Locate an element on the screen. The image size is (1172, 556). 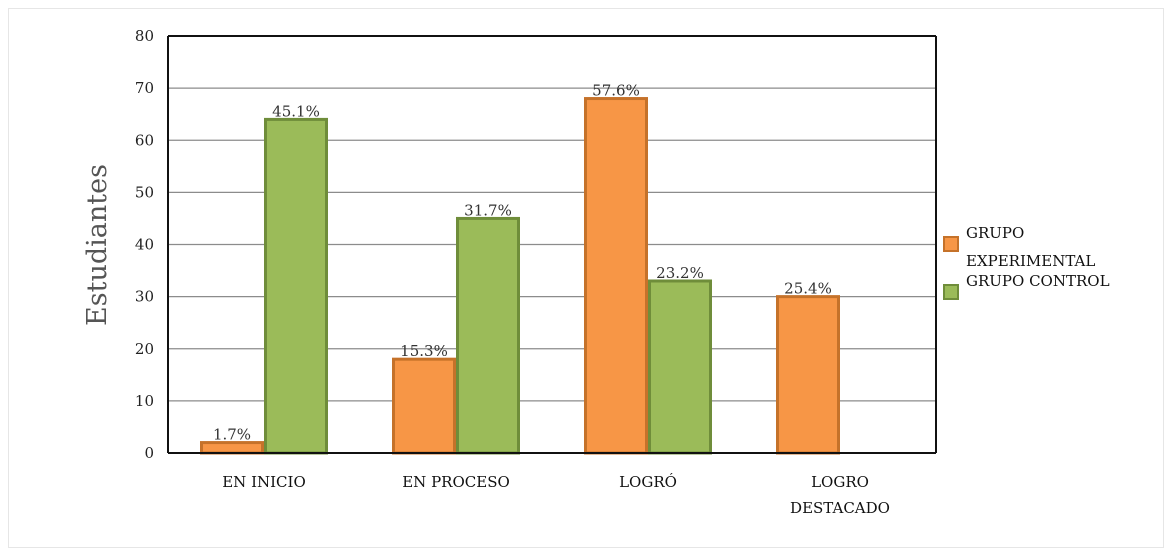
y-tick-label: 60 is located at coordinates (144, 140).